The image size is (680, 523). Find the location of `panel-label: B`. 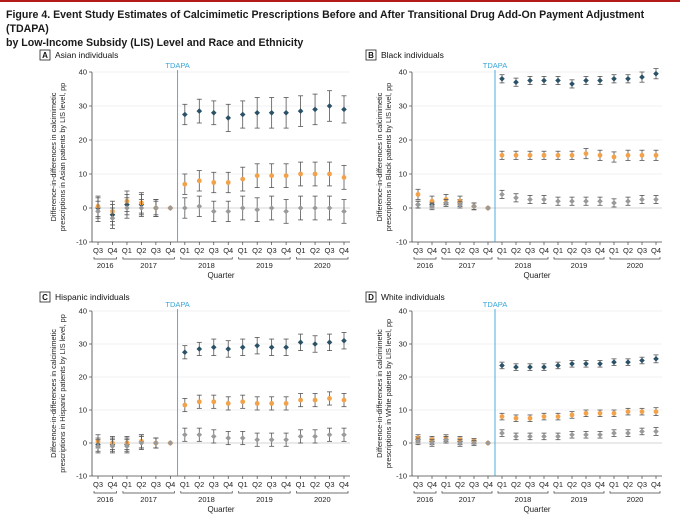

panel-label: B is located at coordinates (371, 55).